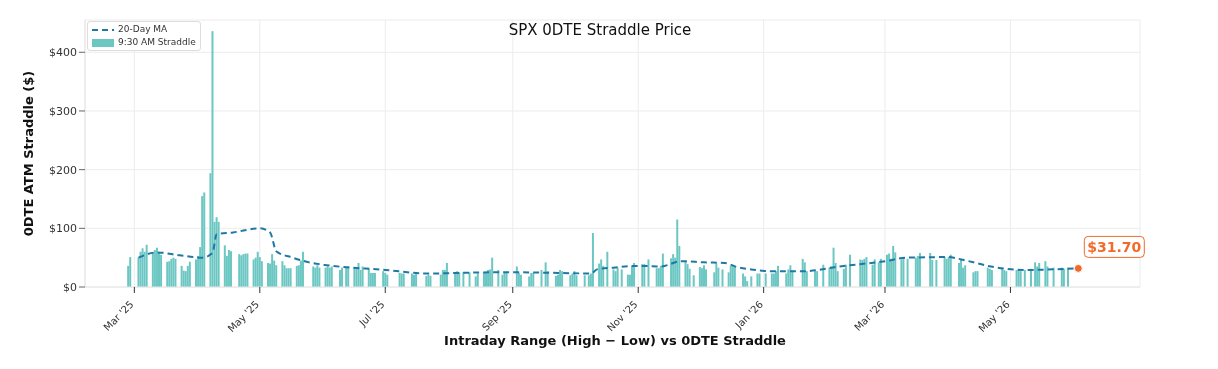 This screenshot has width=1218, height=369. Describe the element at coordinates (994, 316) in the screenshot. I see `x-tick-label: May '26` at that location.